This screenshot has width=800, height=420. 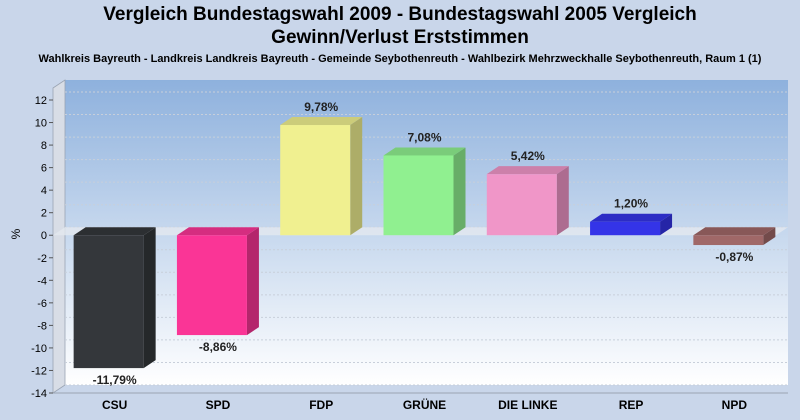 What do you see at coordinates (424, 404) in the screenshot?
I see `x-tick-label: GRÜNE` at bounding box center [424, 404].